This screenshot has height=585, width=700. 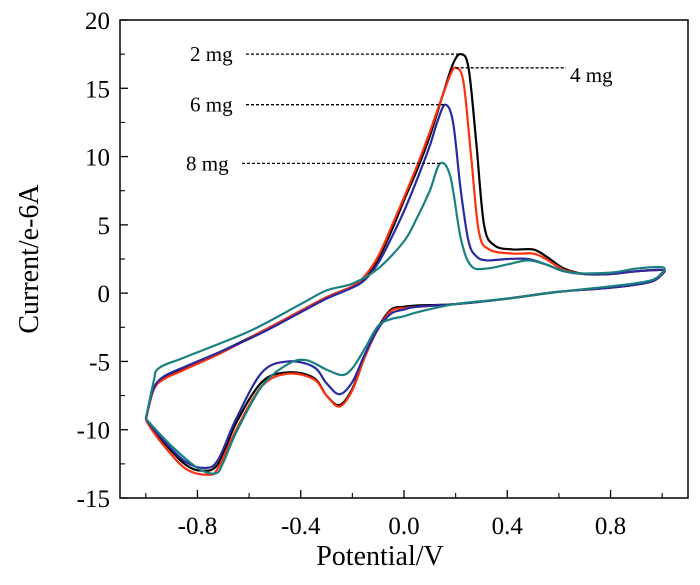 I want to click on y-tick-label: -10, so click(x=93, y=431).